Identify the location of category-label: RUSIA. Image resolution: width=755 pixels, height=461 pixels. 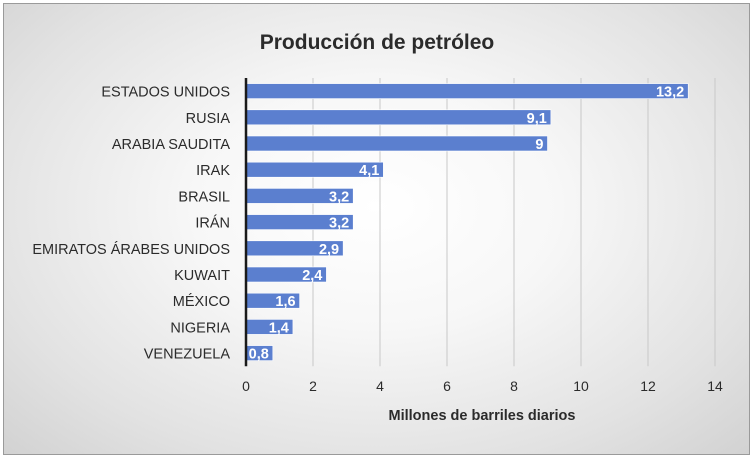
(208, 119).